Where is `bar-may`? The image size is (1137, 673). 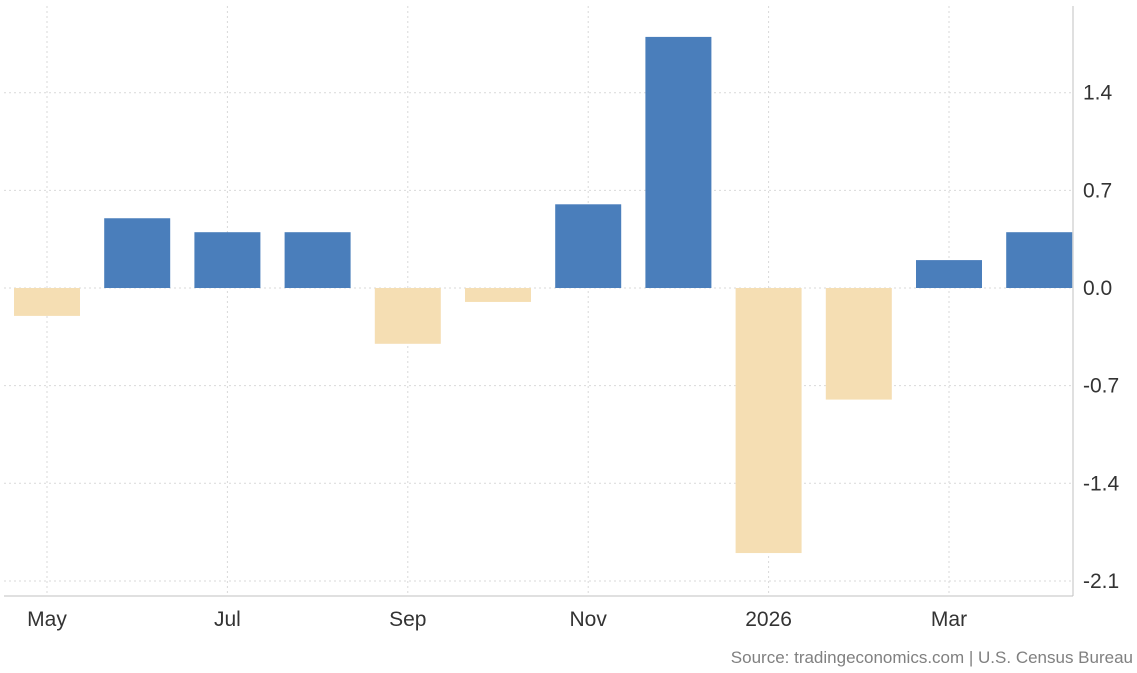 bar-may is located at coordinates (47, 302).